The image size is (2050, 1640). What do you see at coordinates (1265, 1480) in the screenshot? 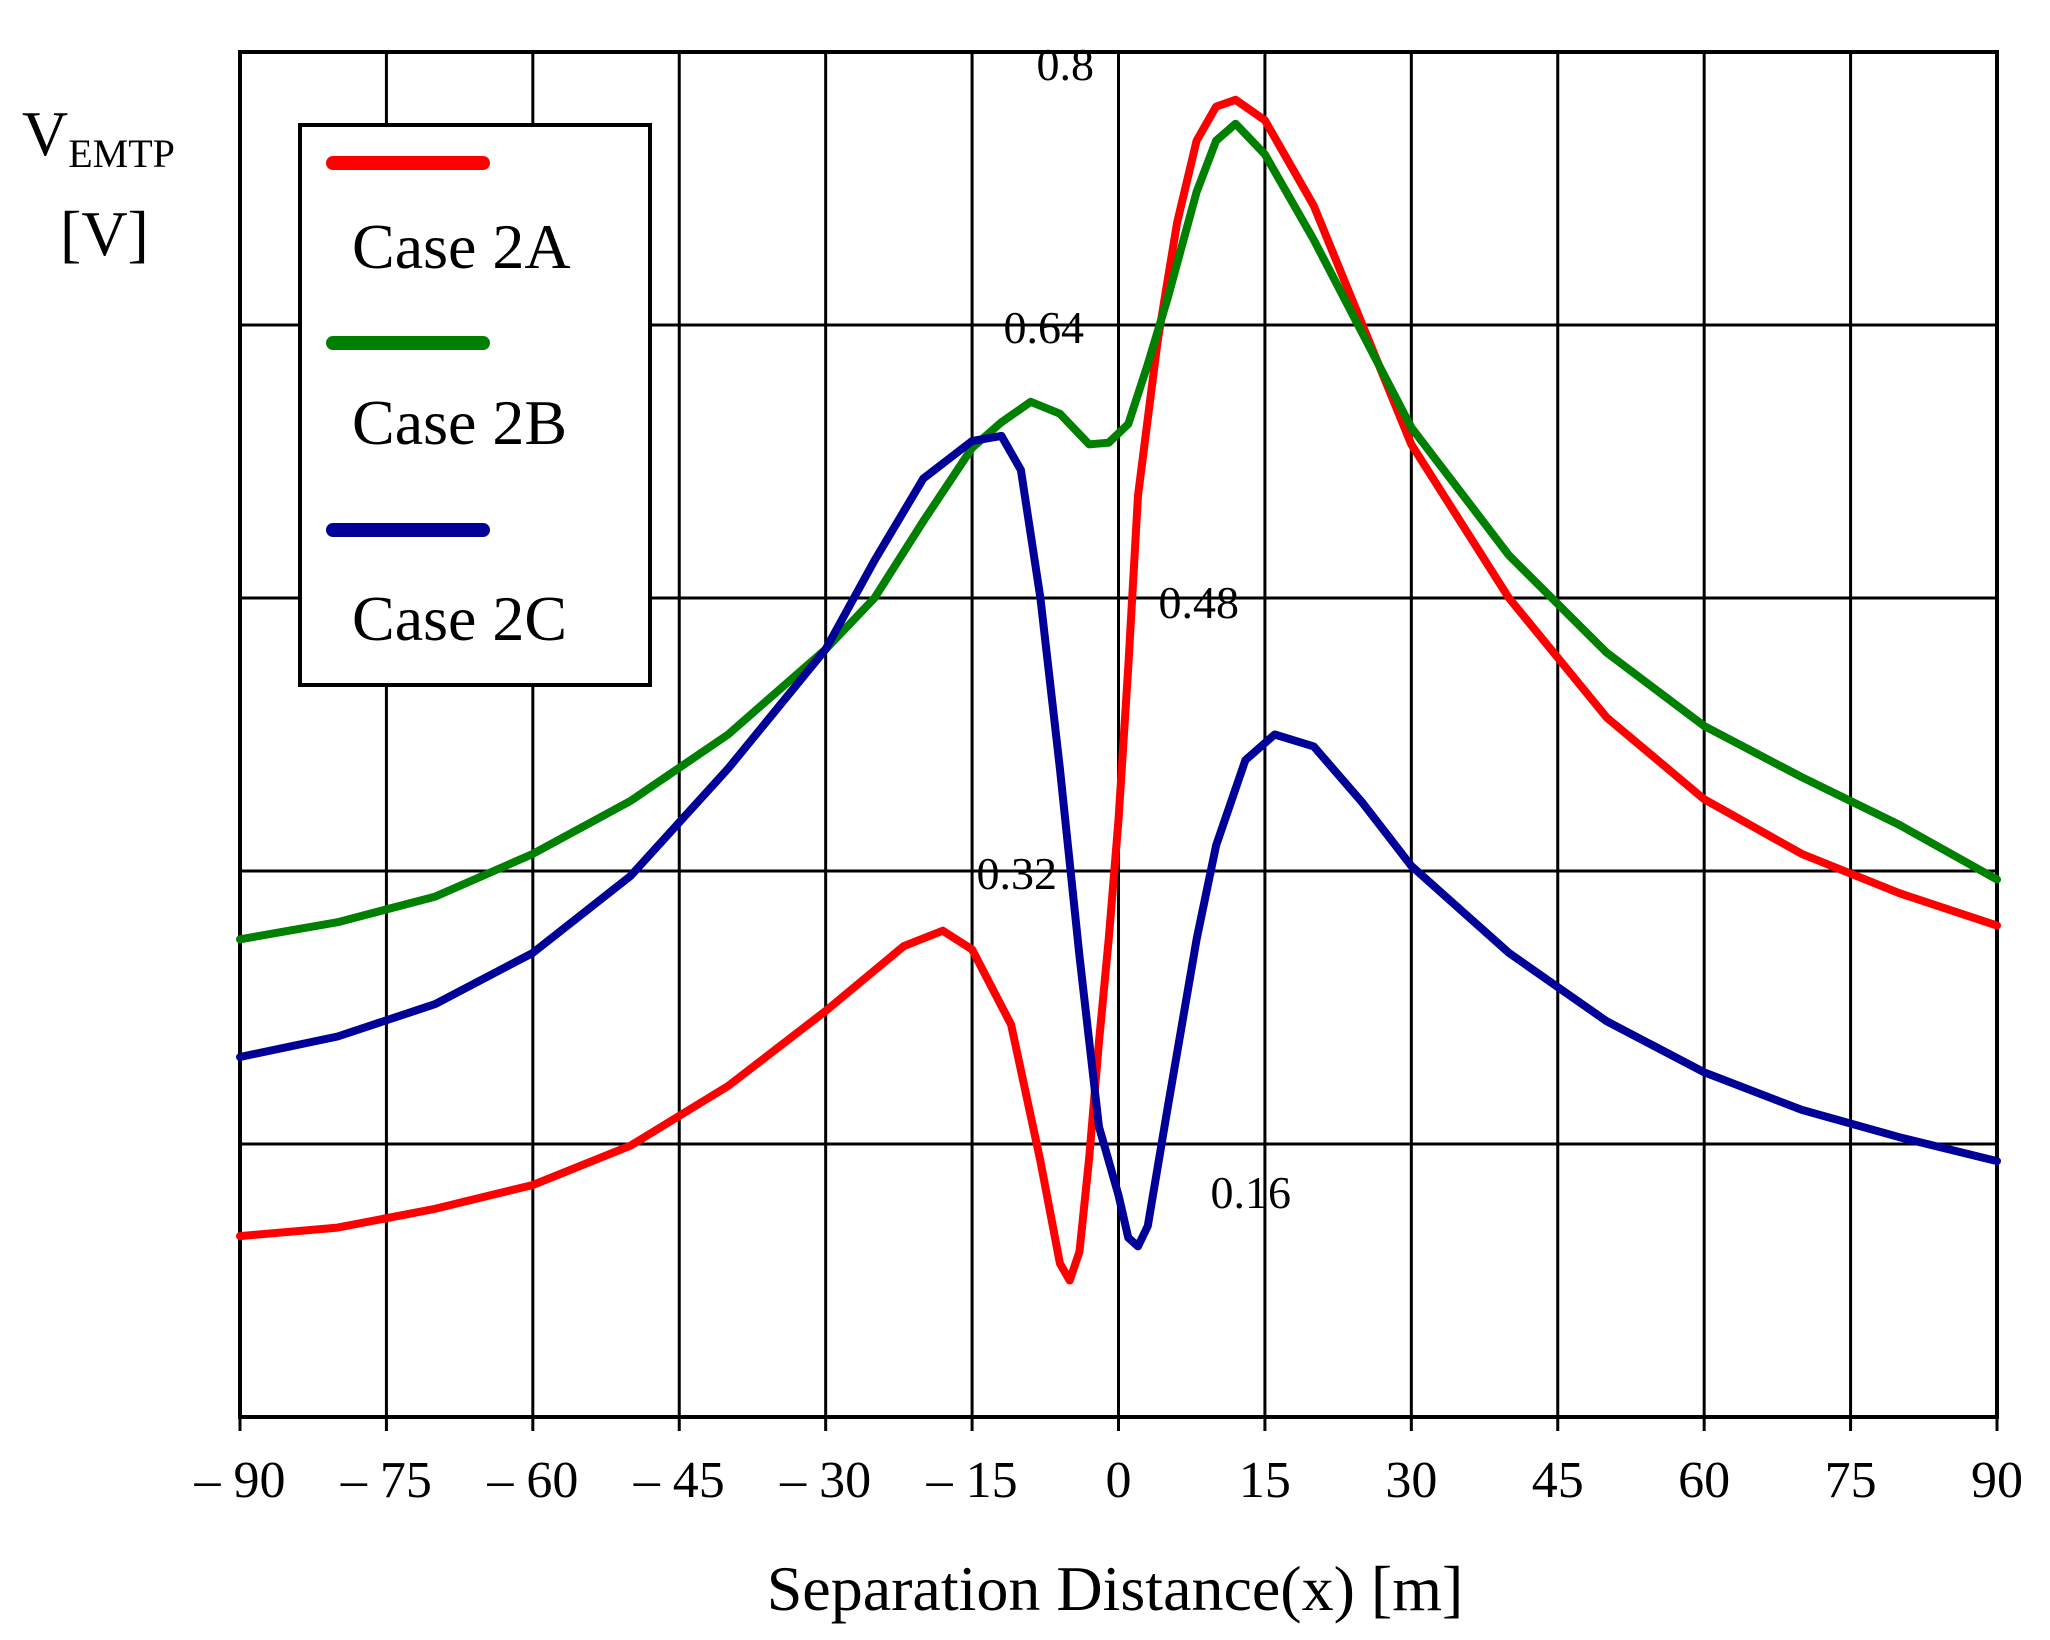
I see `x-tick-label-7: 15` at bounding box center [1265, 1480].